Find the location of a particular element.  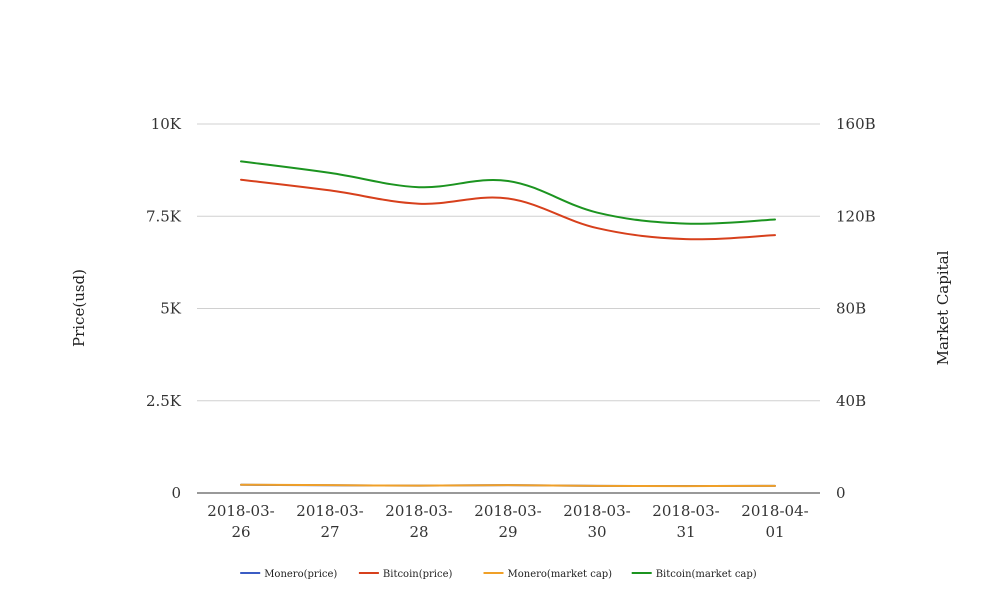

x-tick-label: 2018-03- 30 is located at coordinates (596, 521).